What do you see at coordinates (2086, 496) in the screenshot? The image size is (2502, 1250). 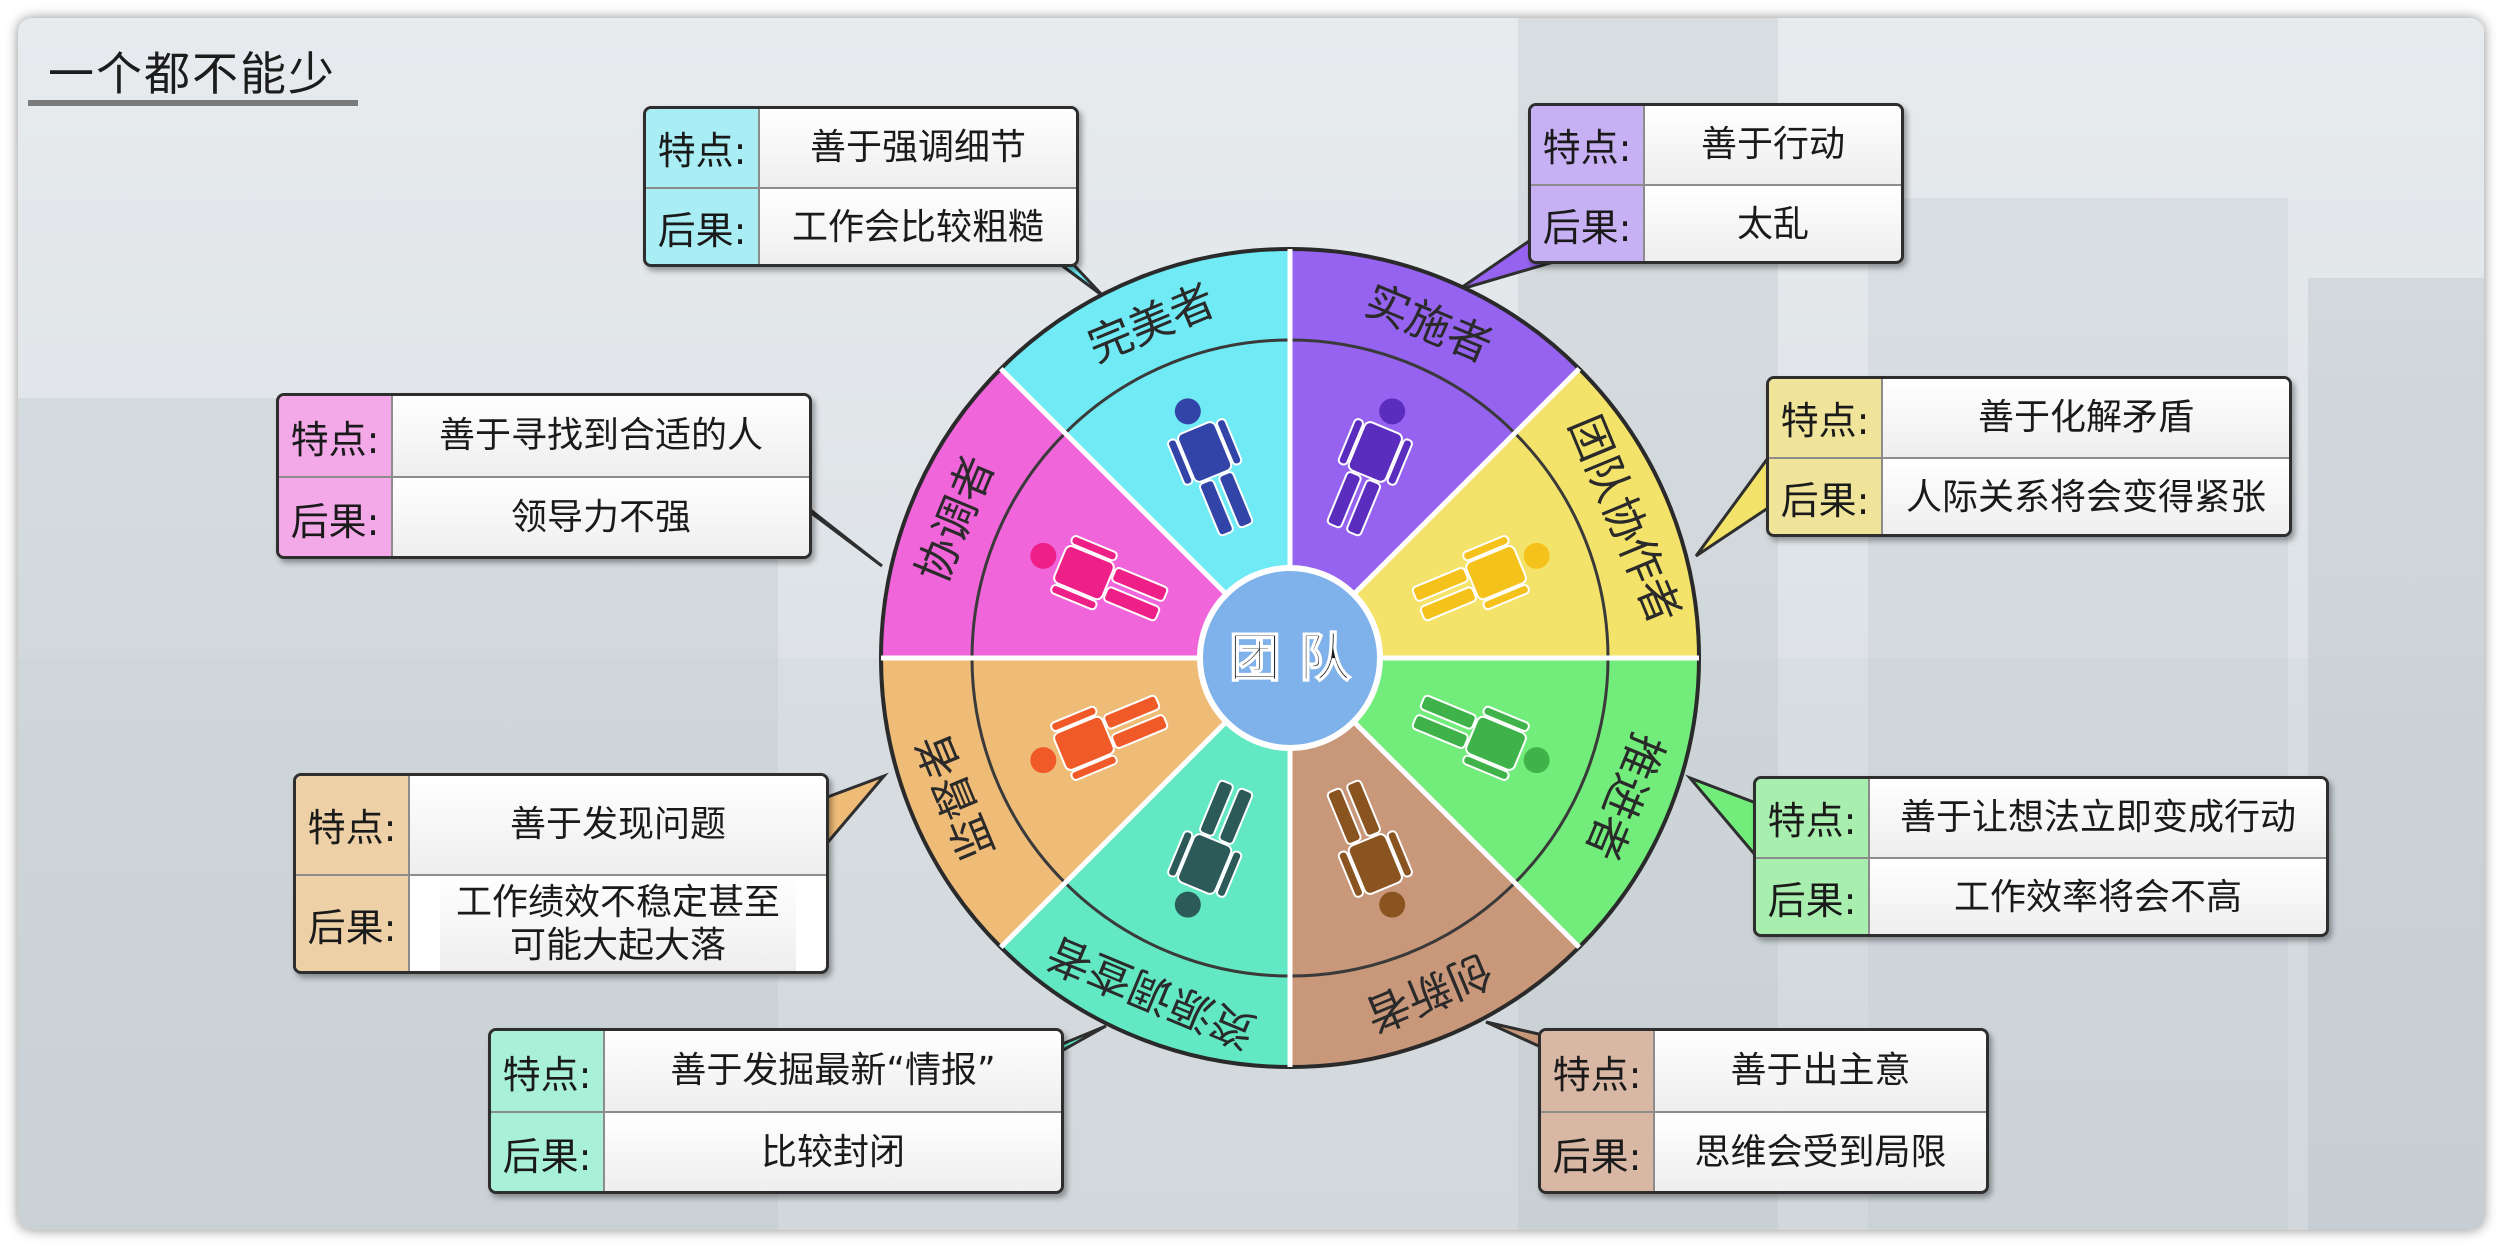 I see `consequence-value: 人际关系将会变得紧张` at bounding box center [2086, 496].